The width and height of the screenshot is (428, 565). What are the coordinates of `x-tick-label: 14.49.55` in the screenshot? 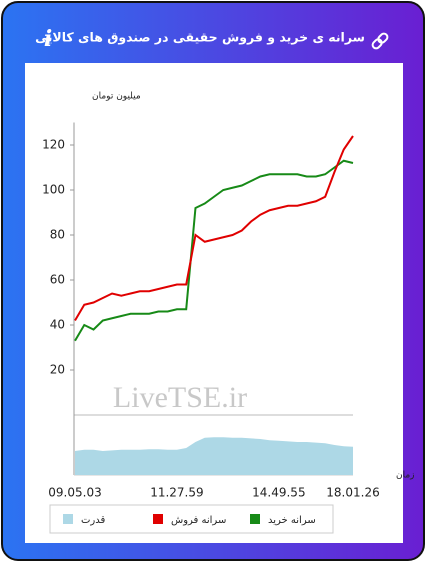 It's located at (278, 493).